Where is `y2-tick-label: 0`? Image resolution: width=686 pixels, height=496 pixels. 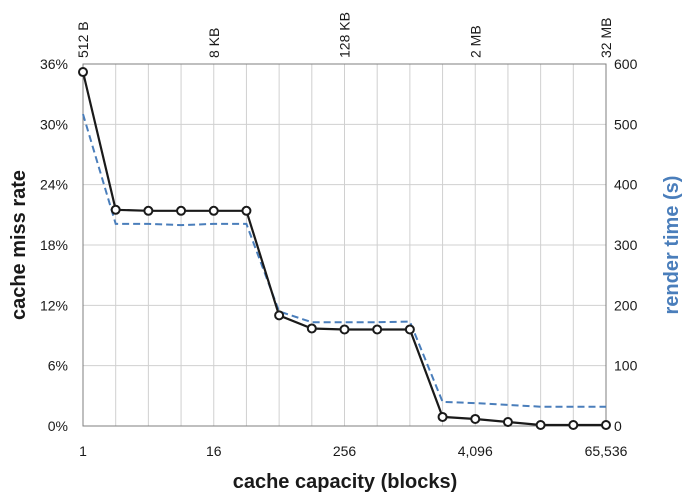 y2-tick-label: 0 is located at coordinates (618, 426).